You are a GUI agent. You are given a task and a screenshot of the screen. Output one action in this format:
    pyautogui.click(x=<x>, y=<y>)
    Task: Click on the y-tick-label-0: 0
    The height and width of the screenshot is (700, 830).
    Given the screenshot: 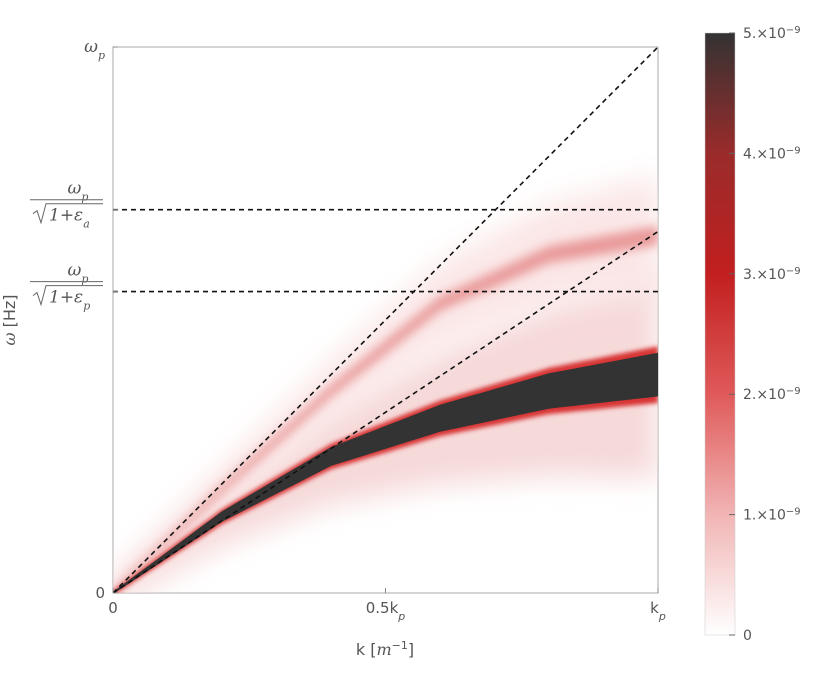 What is the action you would take?
    pyautogui.click(x=100, y=593)
    